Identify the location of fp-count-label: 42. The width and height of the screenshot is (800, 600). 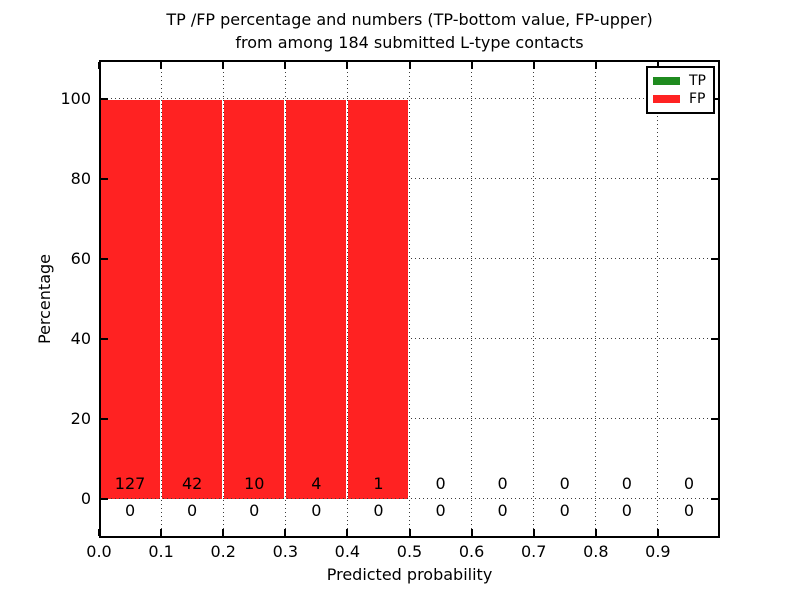
(192, 483).